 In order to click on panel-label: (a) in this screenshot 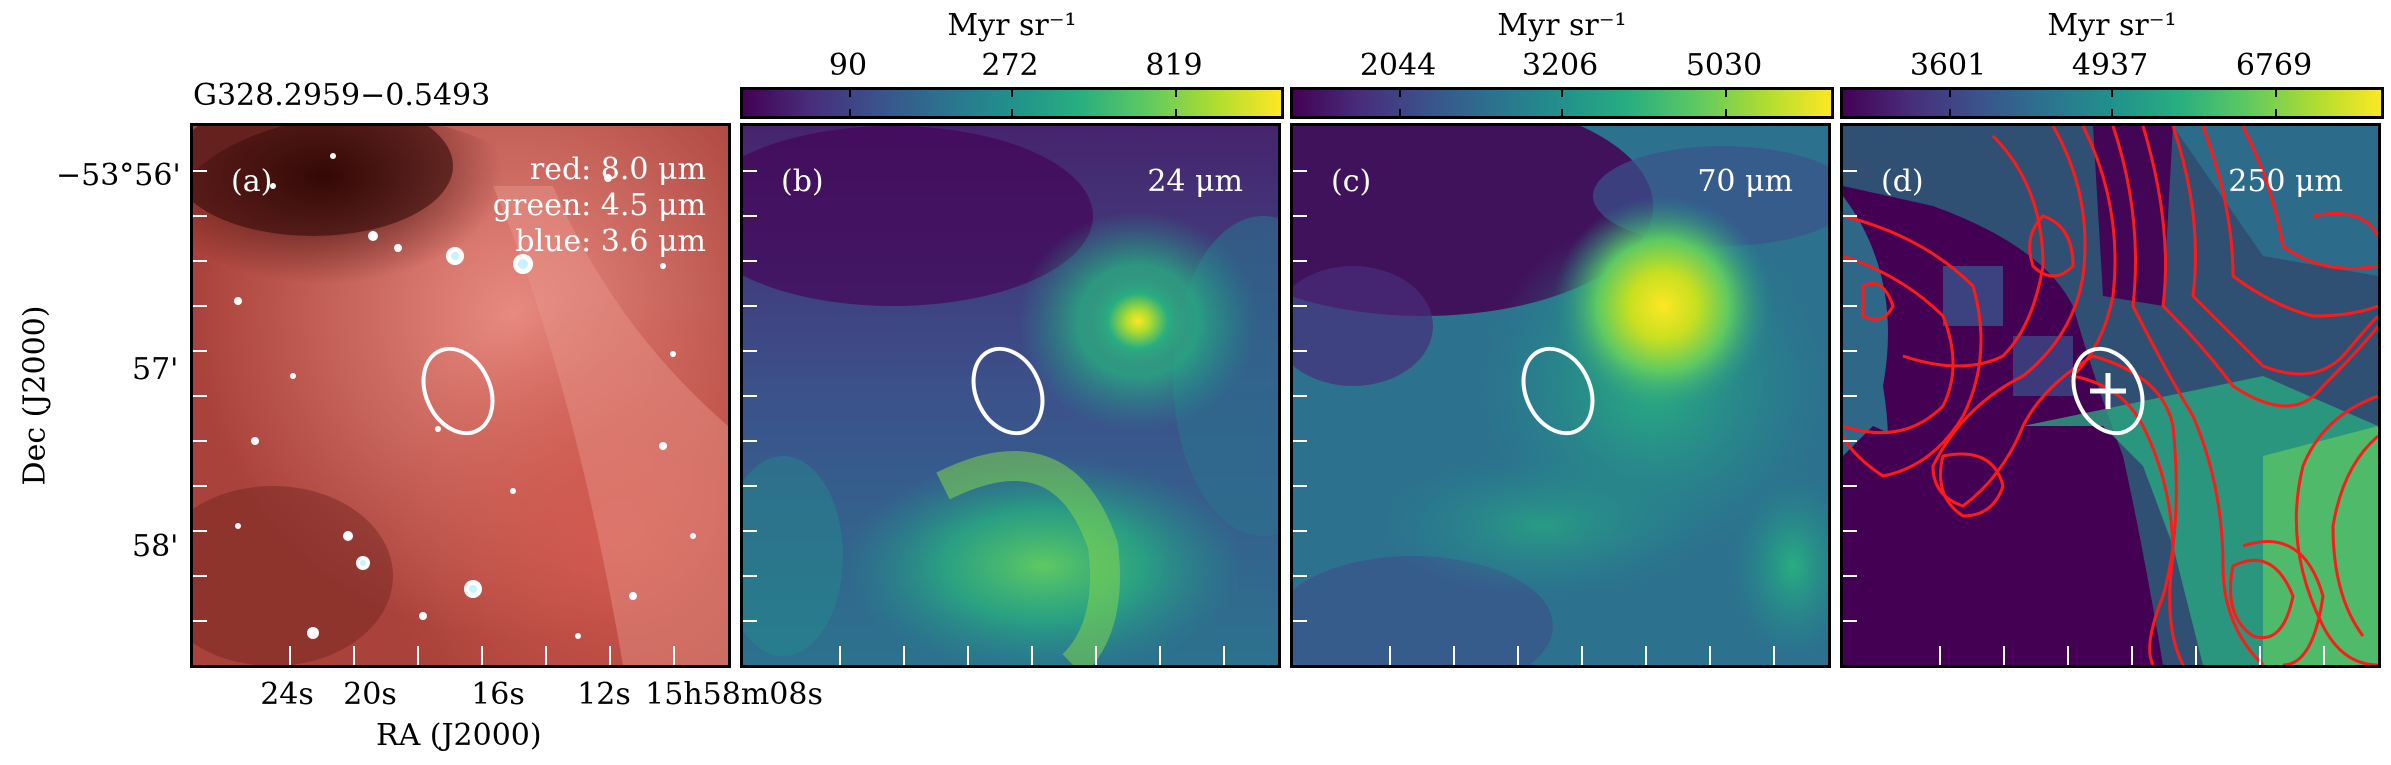, I will do `click(252, 181)`.